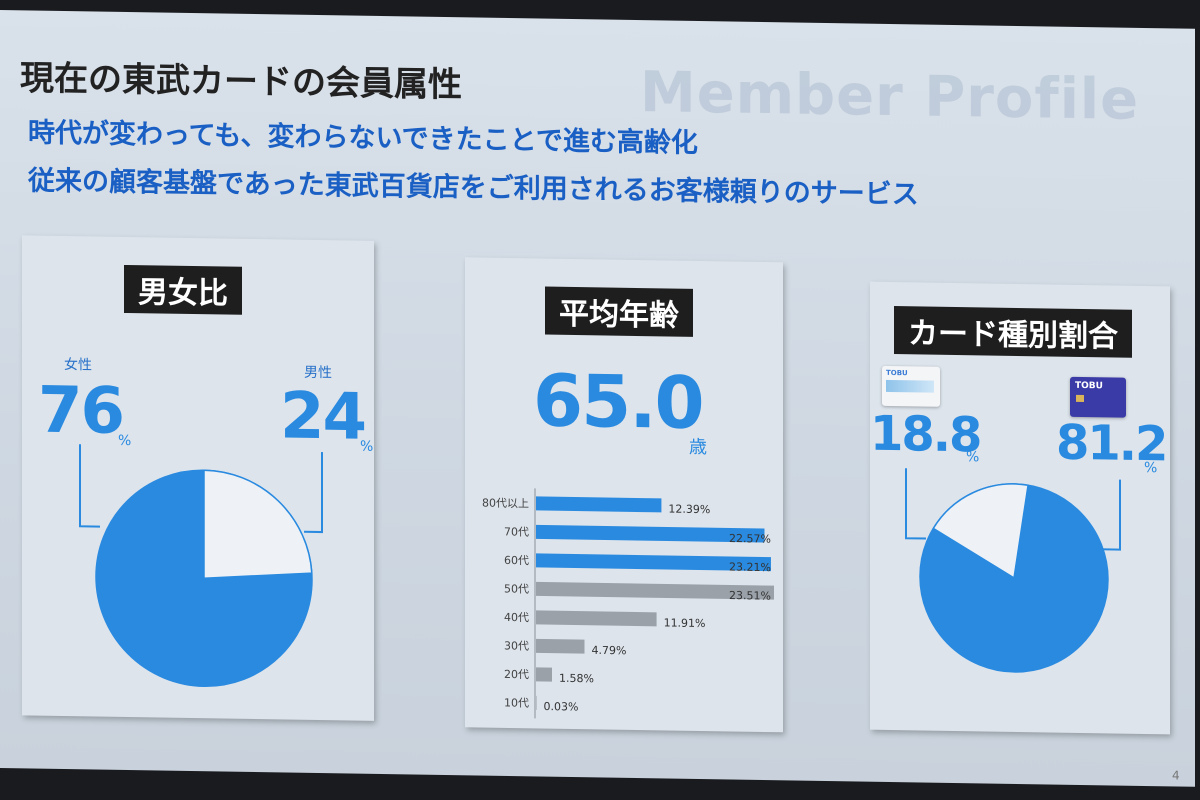  What do you see at coordinates (516, 645) in the screenshot?
I see `bar-category-label: 30代` at bounding box center [516, 645].